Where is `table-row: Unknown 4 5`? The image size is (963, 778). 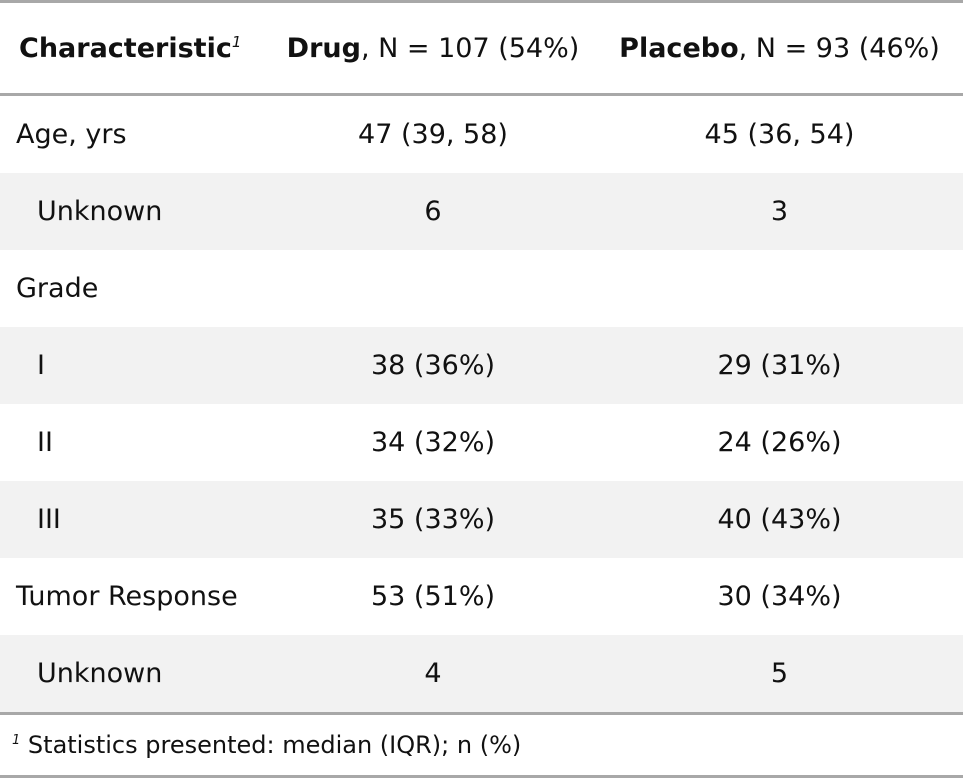
table-row: Unknown 4 5 is located at coordinates (481, 675).